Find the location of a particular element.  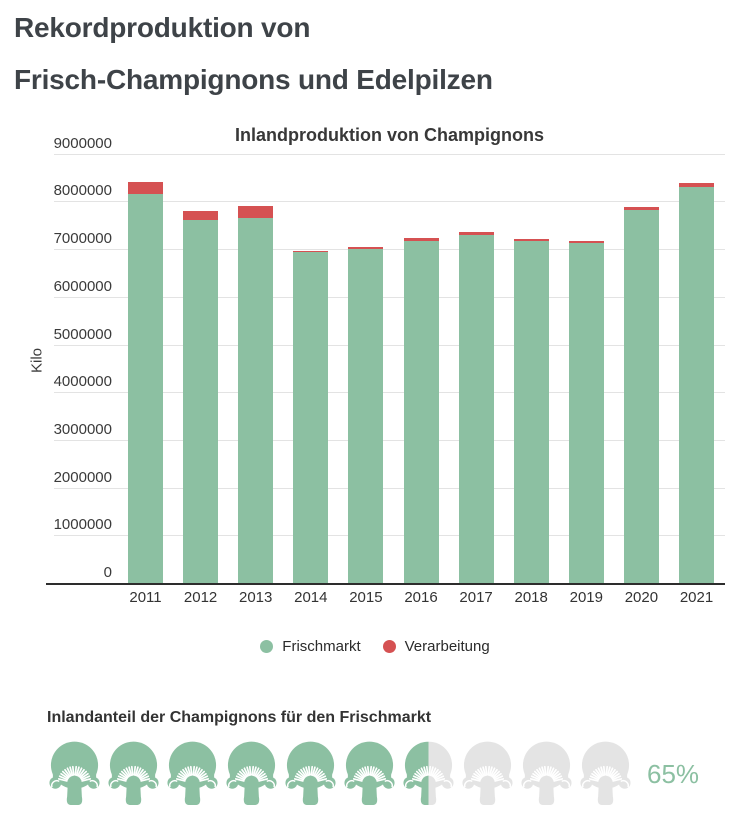

x-tick-label-2019: 2019 is located at coordinates (586, 597).